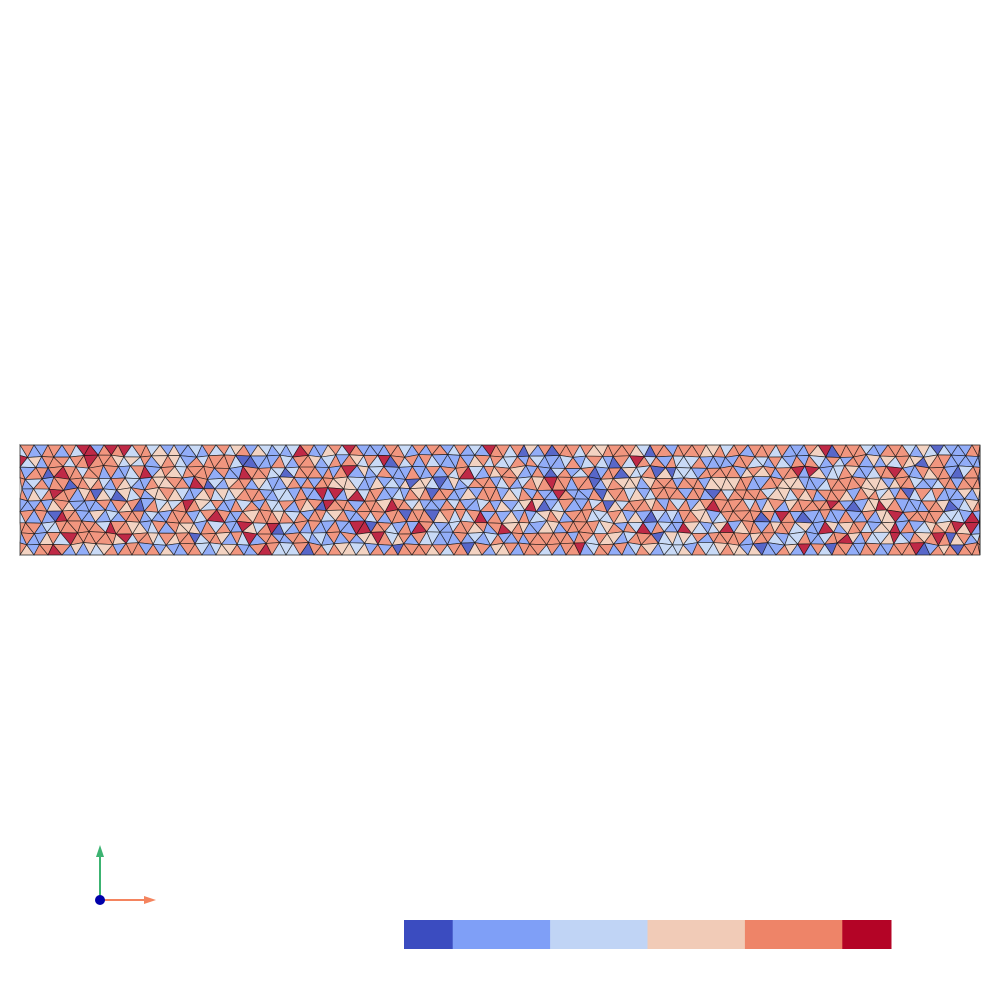 The height and width of the screenshot is (1000, 1000). I want to click on mesh-outline, so click(500, 500).